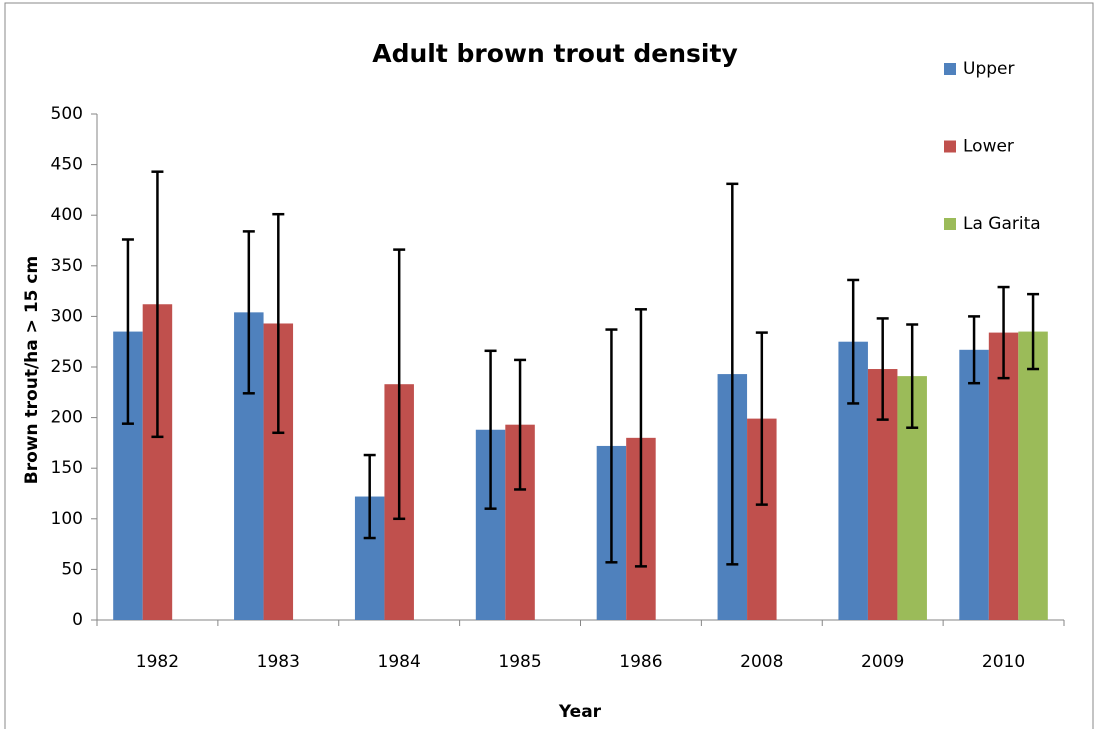 Image resolution: width=1099 pixels, height=733 pixels. Describe the element at coordinates (72, 569) in the screenshot. I see `y-tick-label: 50` at that location.